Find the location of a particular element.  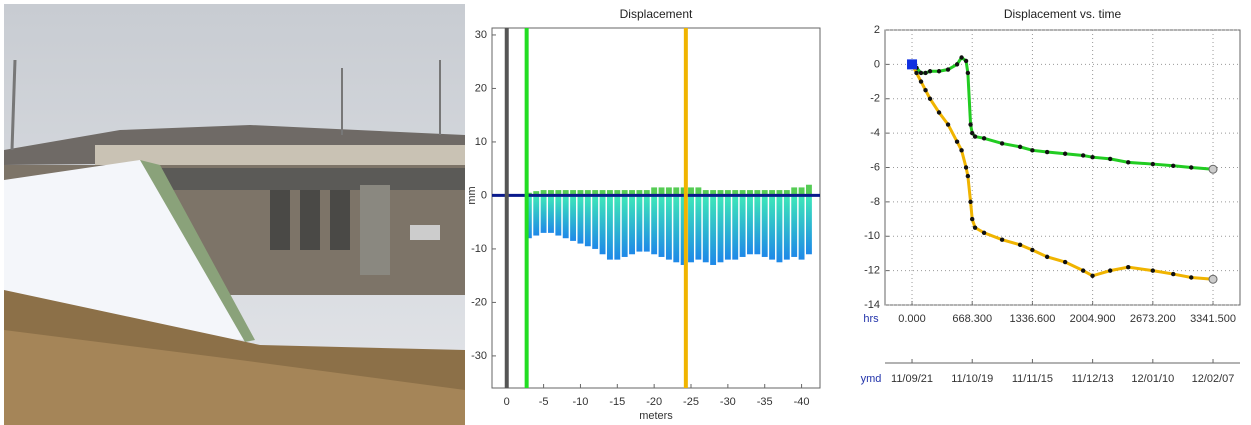

x2-tick-label: 11/11/15 is located at coordinates (1032, 379).